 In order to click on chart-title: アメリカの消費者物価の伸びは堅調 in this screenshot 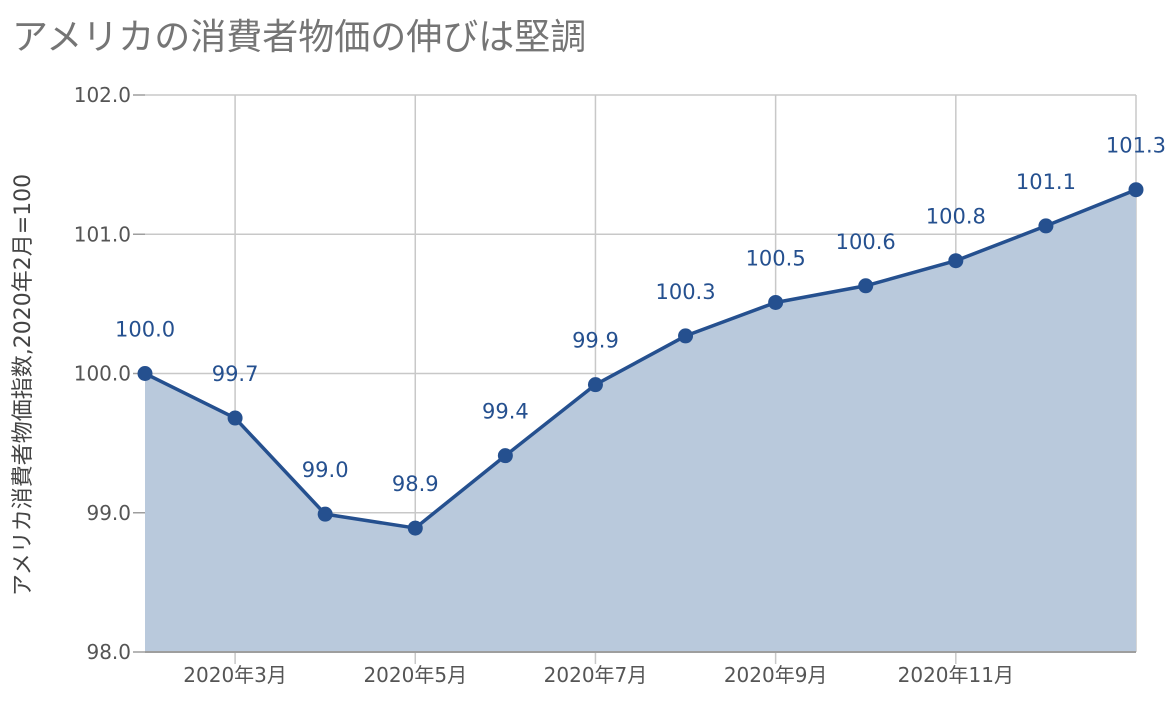, I will do `click(299, 37)`.